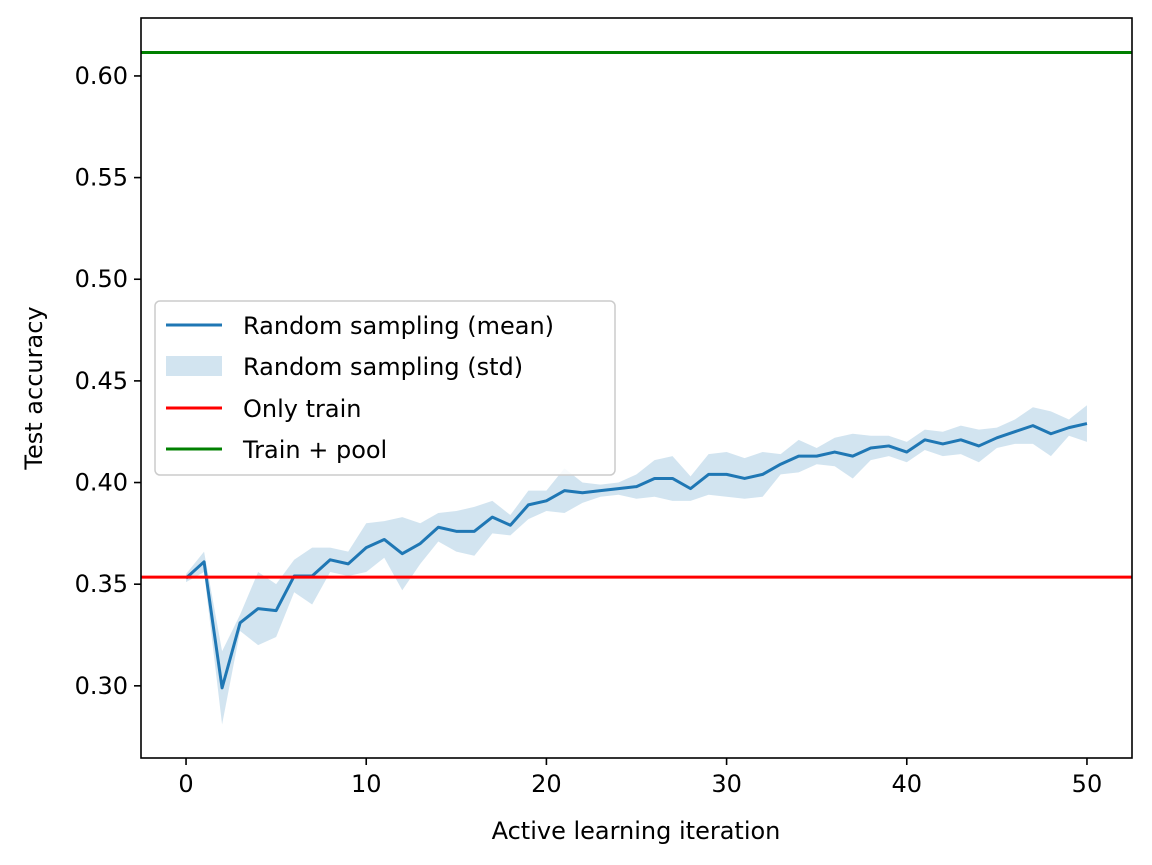  Describe the element at coordinates (101, 178) in the screenshot. I see `y-tick-label: 0.55` at that location.